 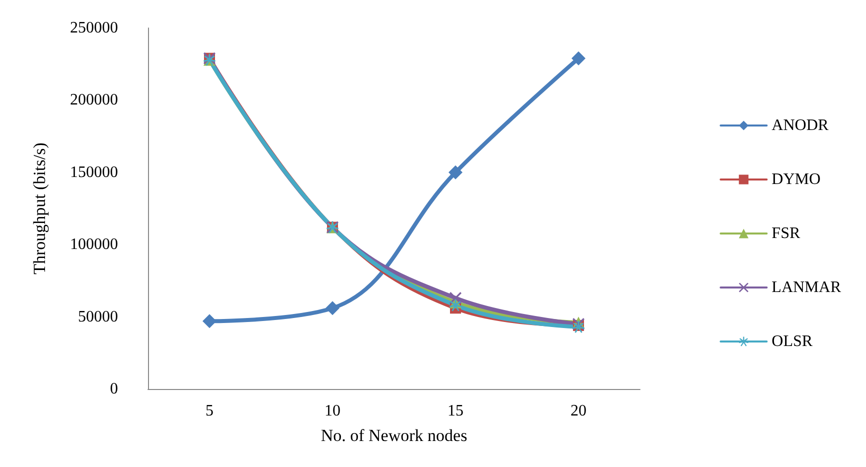 What do you see at coordinates (94, 245) in the screenshot?
I see `y-tick-label: 100000` at bounding box center [94, 245].